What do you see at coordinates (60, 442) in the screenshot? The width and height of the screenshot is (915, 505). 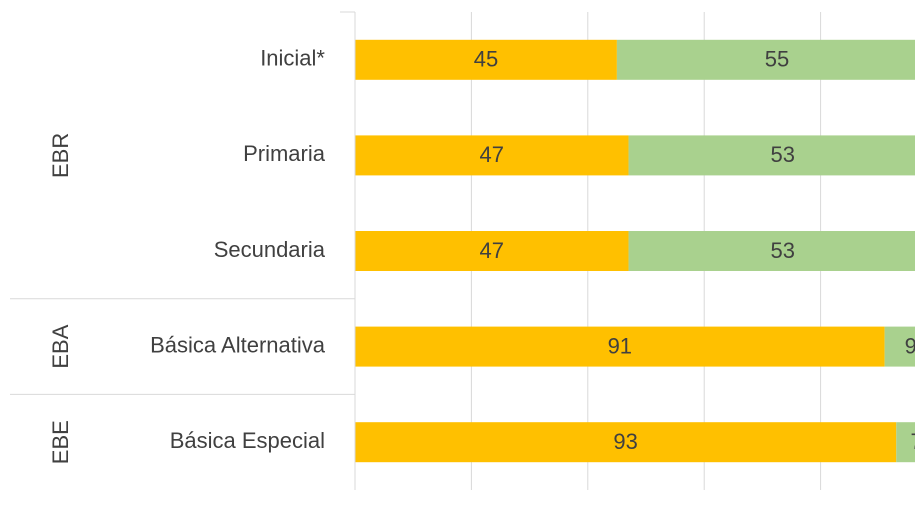 I see `group-label: EBE` at bounding box center [60, 442].